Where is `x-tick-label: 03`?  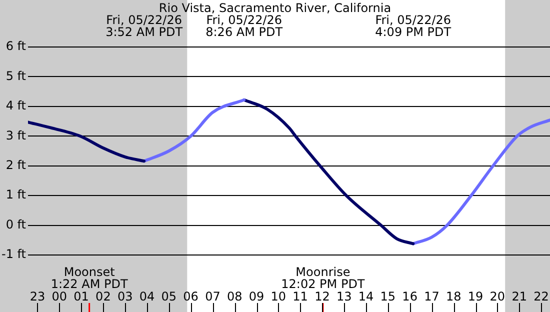 x-tick-label: 03 is located at coordinates (125, 296).